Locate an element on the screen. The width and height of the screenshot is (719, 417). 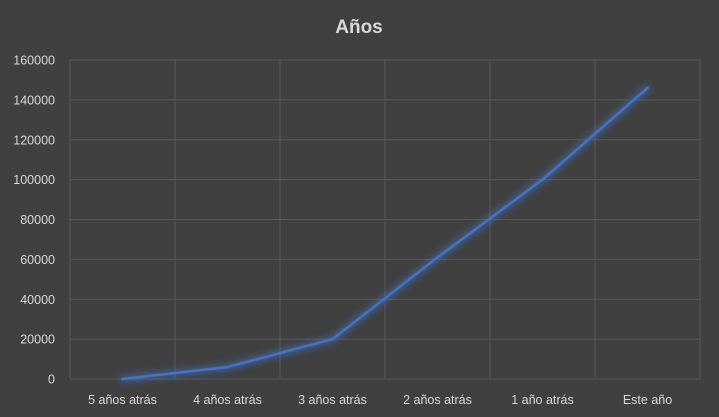
y-tick-label: 0 is located at coordinates (51, 380).